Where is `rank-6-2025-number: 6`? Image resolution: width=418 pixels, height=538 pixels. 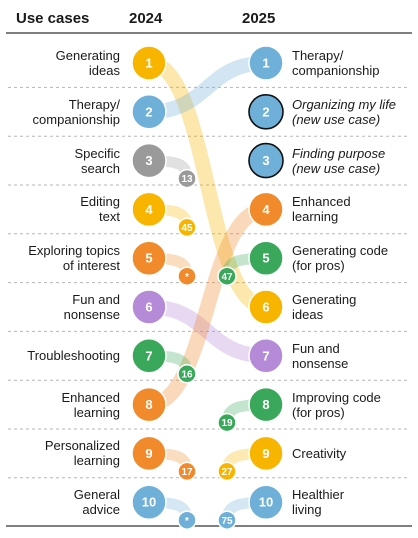 rank-6-2025-number: 6 is located at coordinates (265, 307).